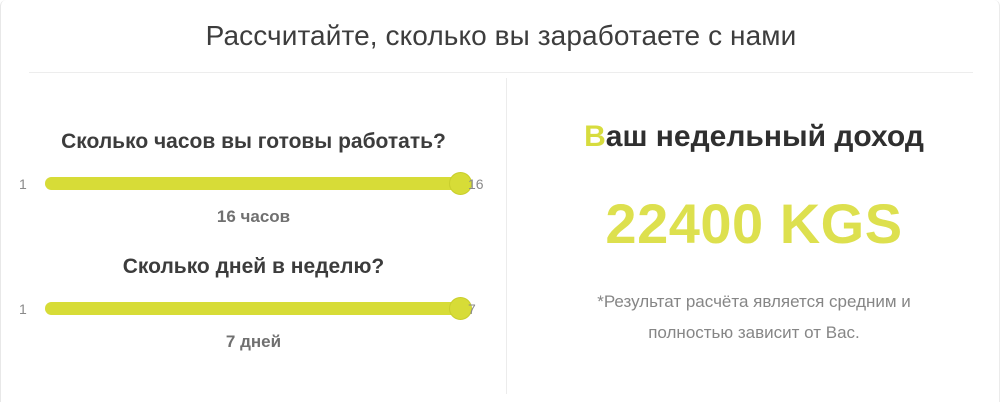 This screenshot has width=1000, height=402. I want to click on slider-track-days, so click(258, 308).